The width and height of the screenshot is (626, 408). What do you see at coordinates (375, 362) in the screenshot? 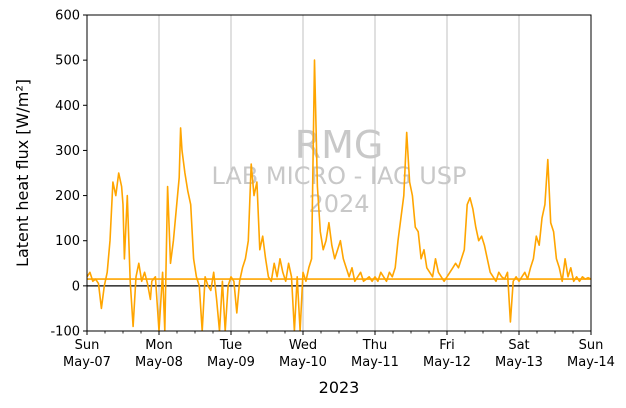
I see `x-tick-label-date: May-11` at bounding box center [375, 362].